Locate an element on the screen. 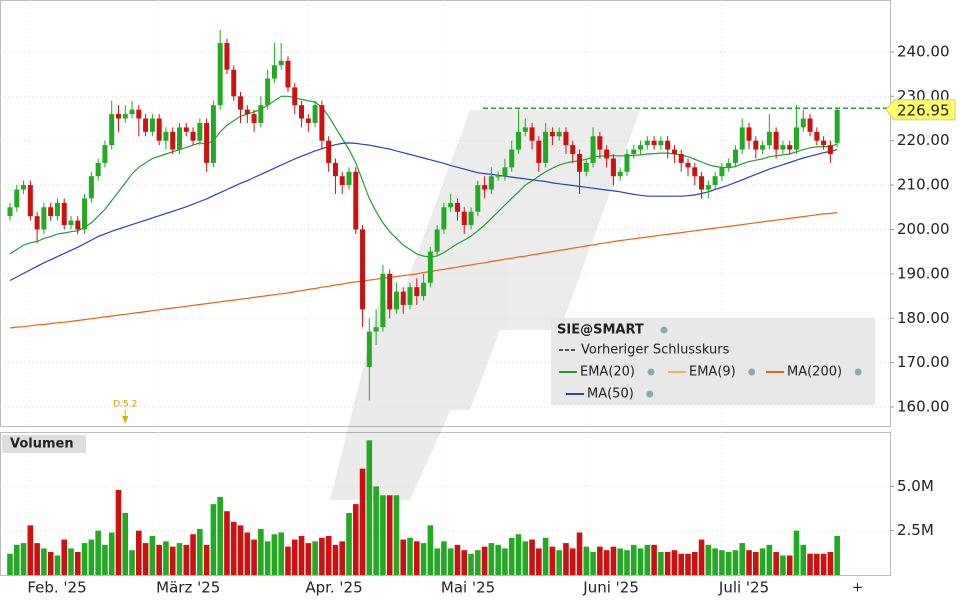 The height and width of the screenshot is (600, 960). legend-label: MA(200) is located at coordinates (814, 372).